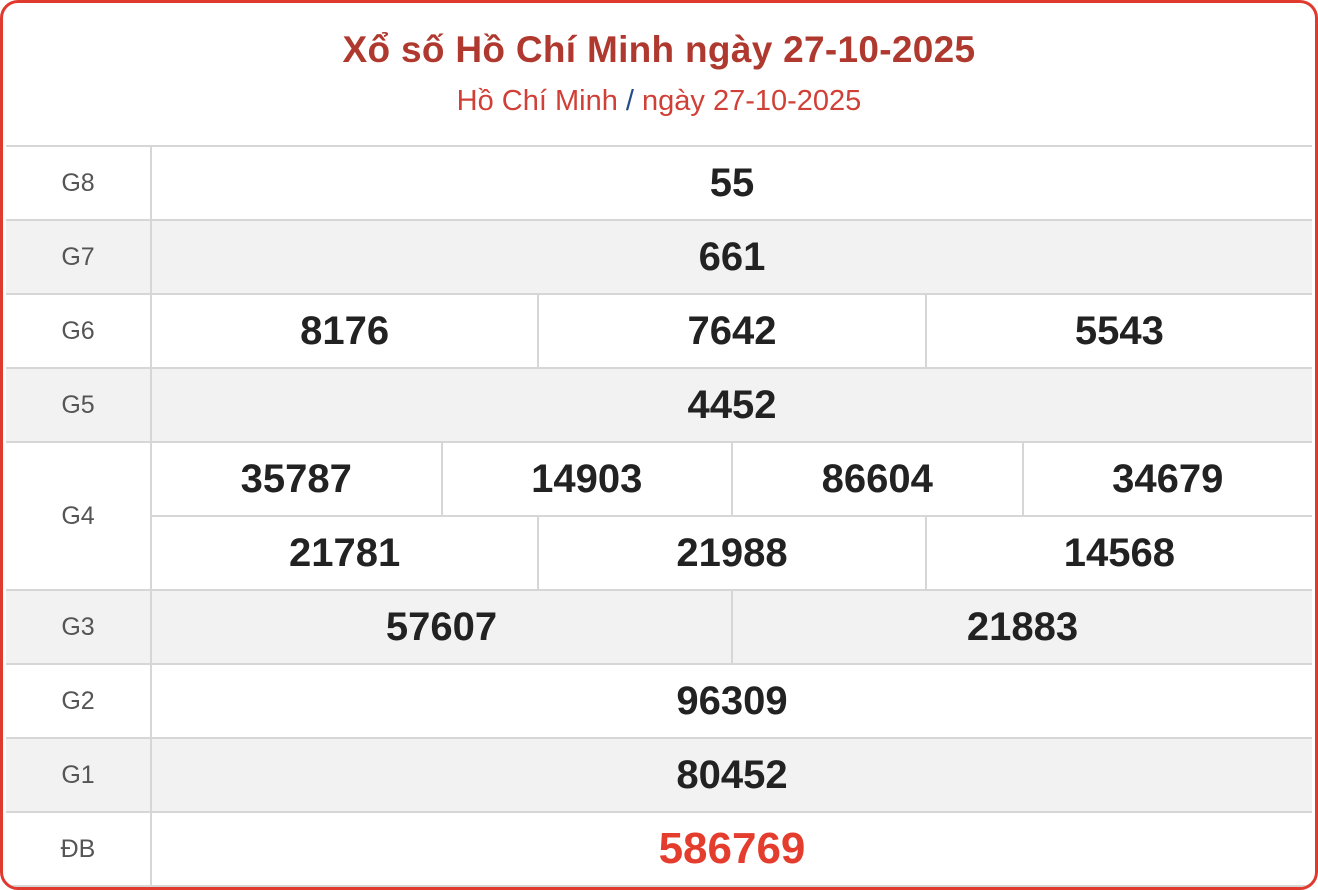  I want to click on special-prize-number: 586769, so click(732, 848).